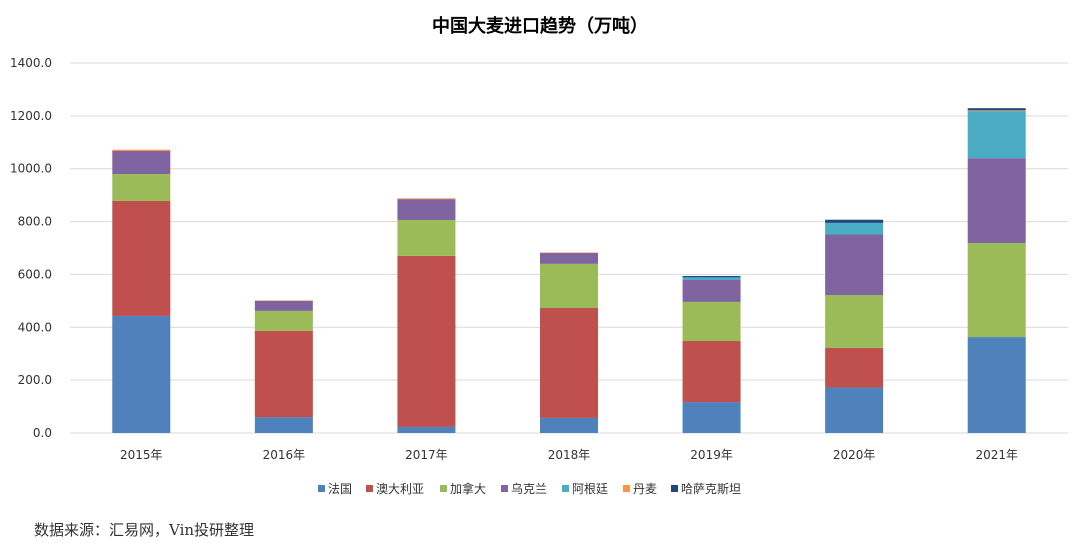  I want to click on source-note: 数据来源：汇易网，Vin投研整理, so click(144, 530).